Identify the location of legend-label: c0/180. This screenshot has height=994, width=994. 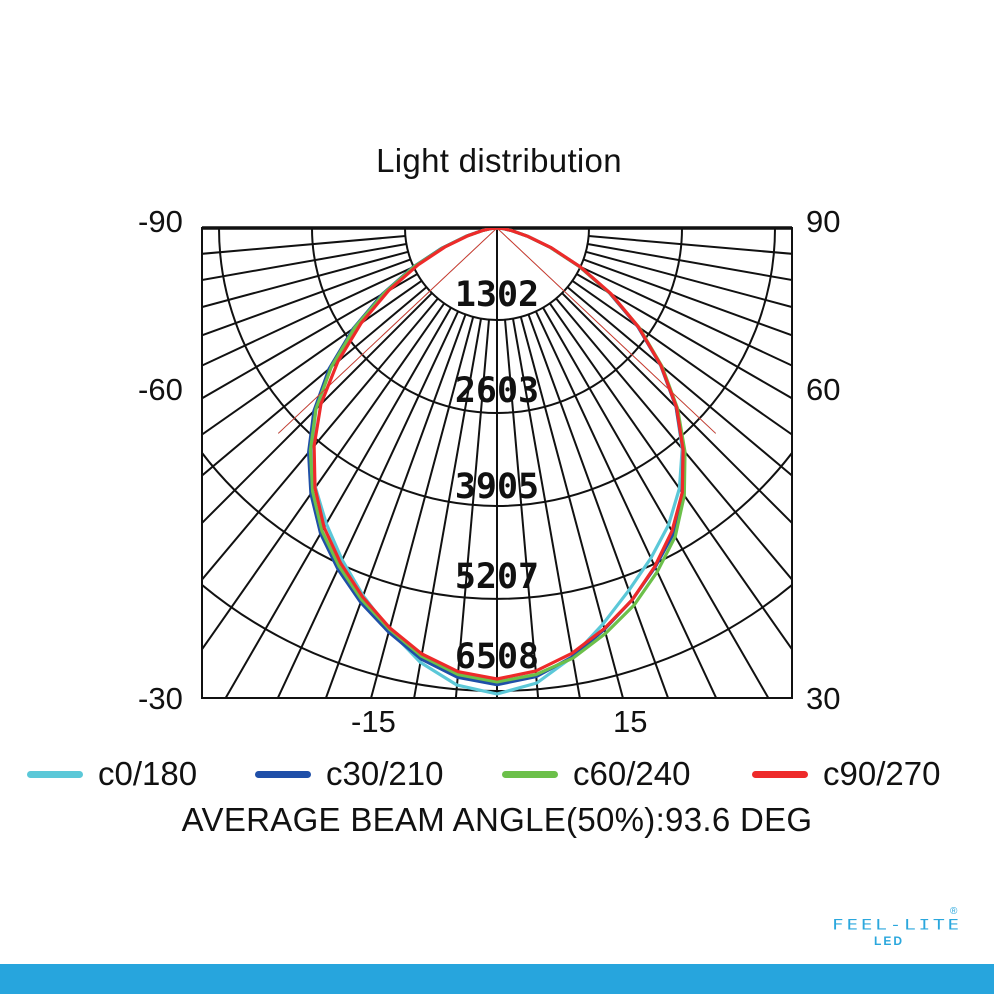
(148, 773).